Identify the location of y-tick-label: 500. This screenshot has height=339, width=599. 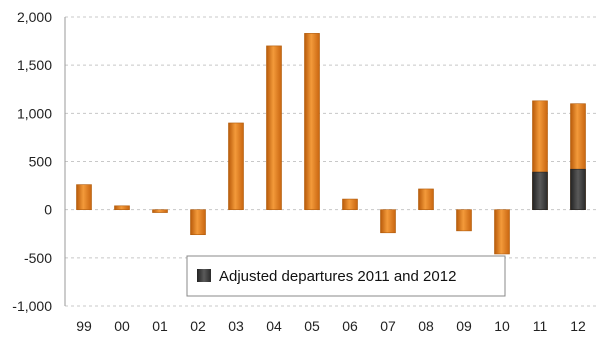
(41, 162).